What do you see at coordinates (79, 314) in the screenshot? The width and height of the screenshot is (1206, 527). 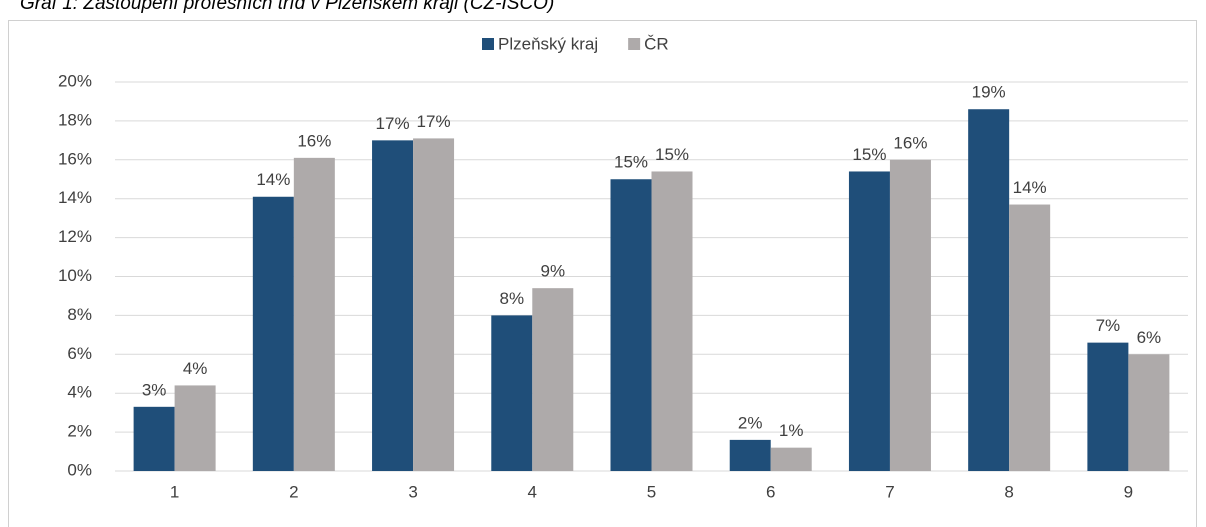 I see `y-tick-label: 8%` at bounding box center [79, 314].